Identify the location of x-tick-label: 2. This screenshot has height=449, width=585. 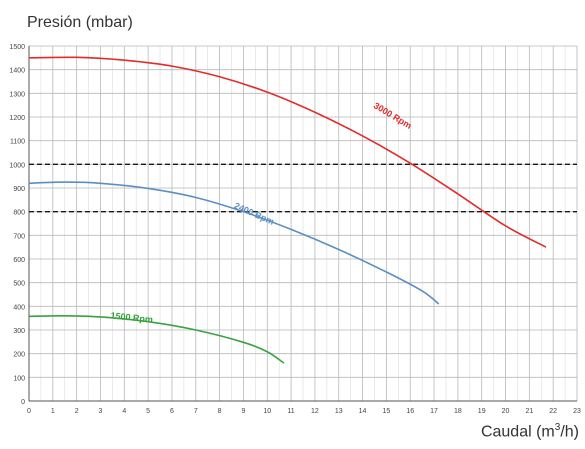
(77, 411).